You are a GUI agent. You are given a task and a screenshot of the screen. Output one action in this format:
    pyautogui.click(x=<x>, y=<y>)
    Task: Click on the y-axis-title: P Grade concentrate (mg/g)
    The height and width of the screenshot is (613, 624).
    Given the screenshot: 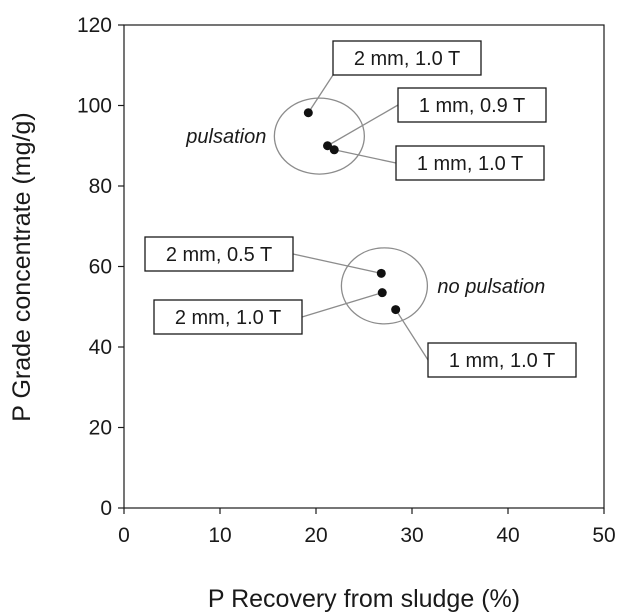 What is the action you would take?
    pyautogui.click(x=22, y=266)
    